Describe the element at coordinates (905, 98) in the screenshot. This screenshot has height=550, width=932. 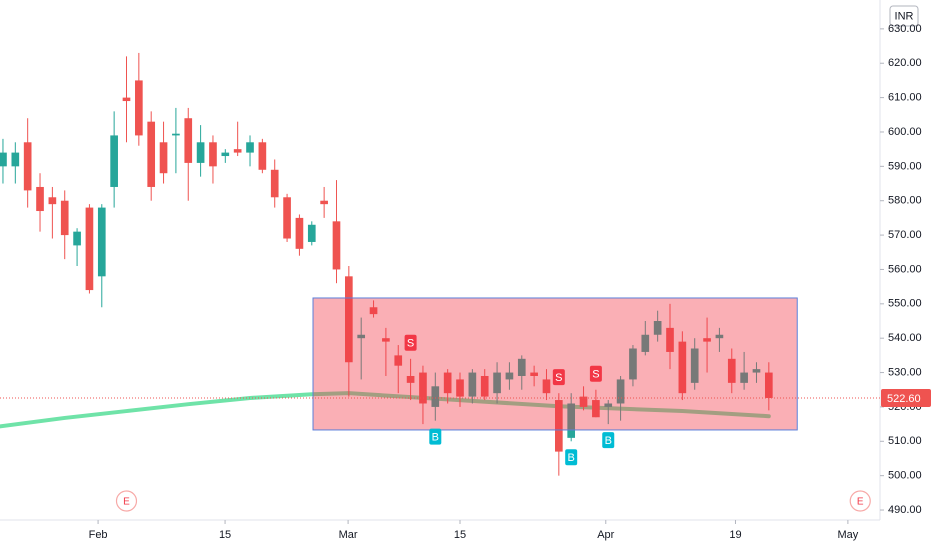
I see `y-tick-label: 610.00` at that location.